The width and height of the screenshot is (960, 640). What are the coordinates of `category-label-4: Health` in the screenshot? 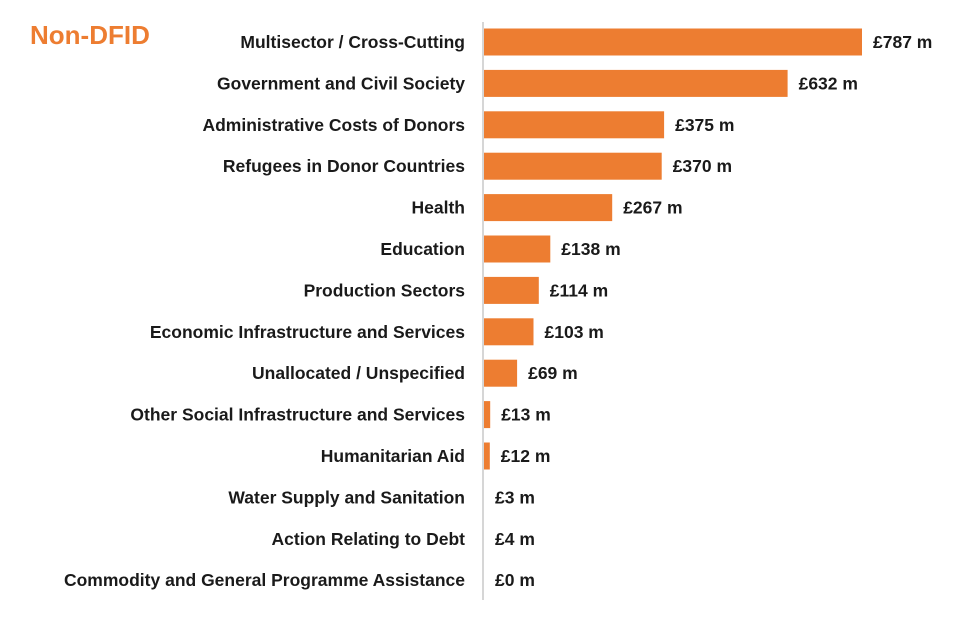 It's located at (438, 208).